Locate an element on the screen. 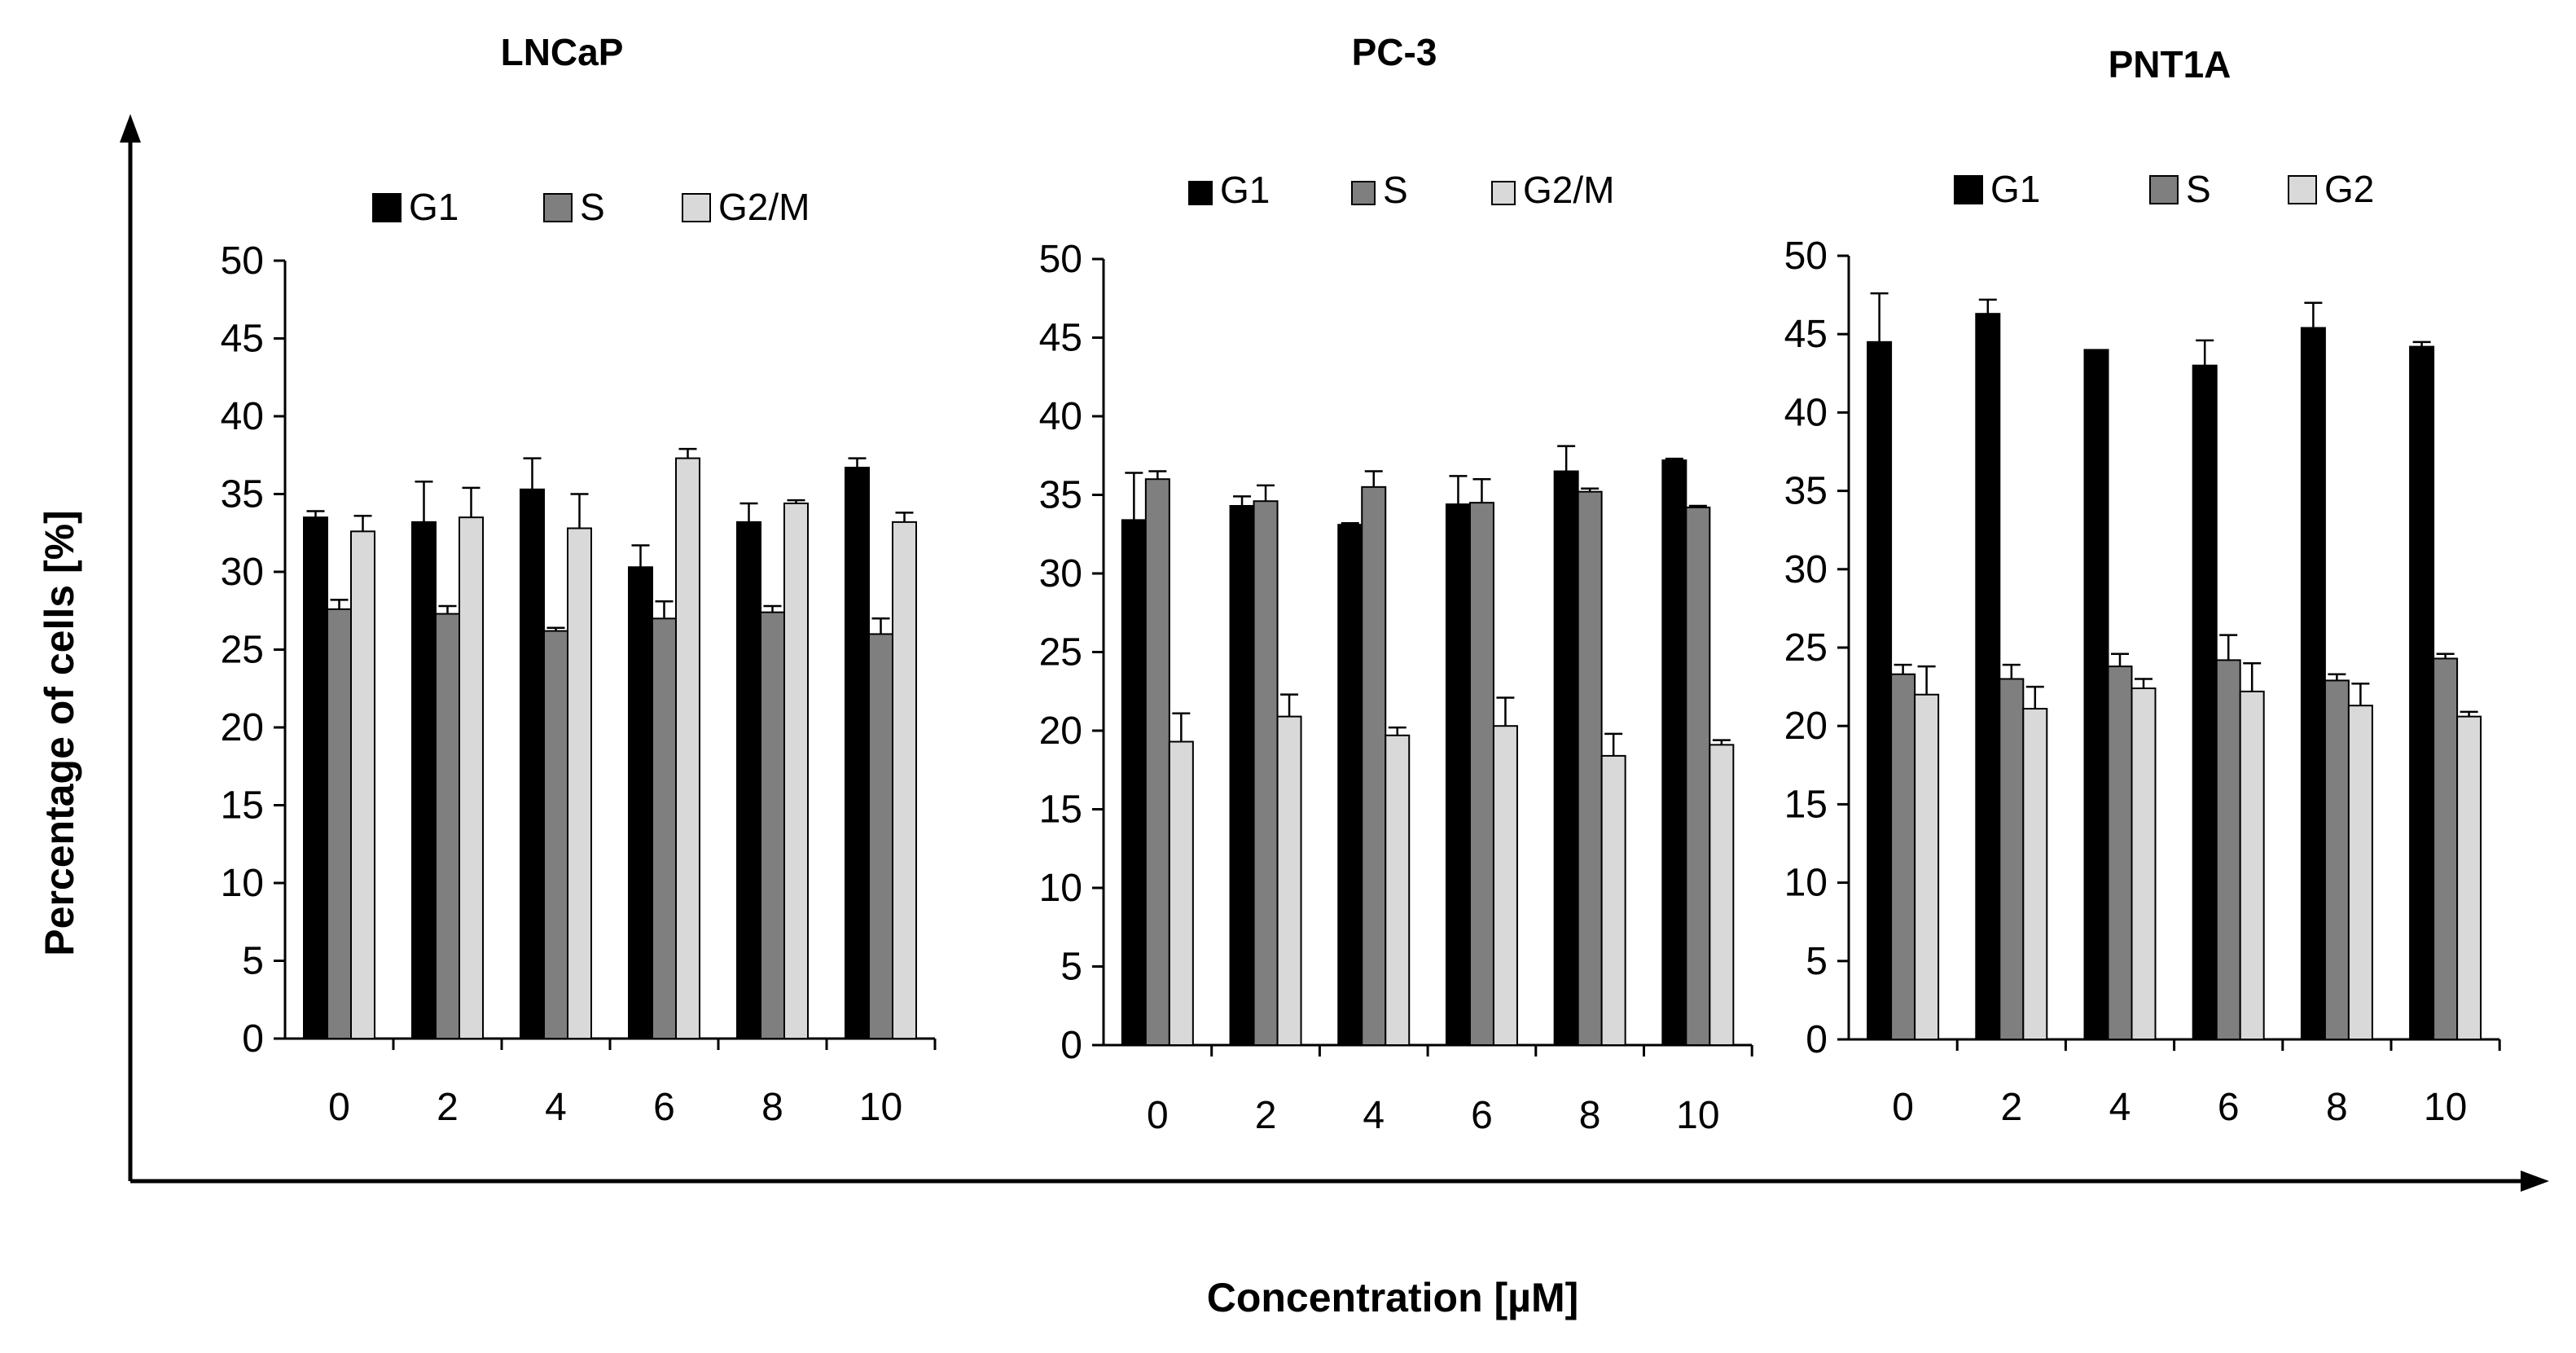 This screenshot has width=2576, height=1353. legend: G1 S G2/M is located at coordinates (1401, 190).